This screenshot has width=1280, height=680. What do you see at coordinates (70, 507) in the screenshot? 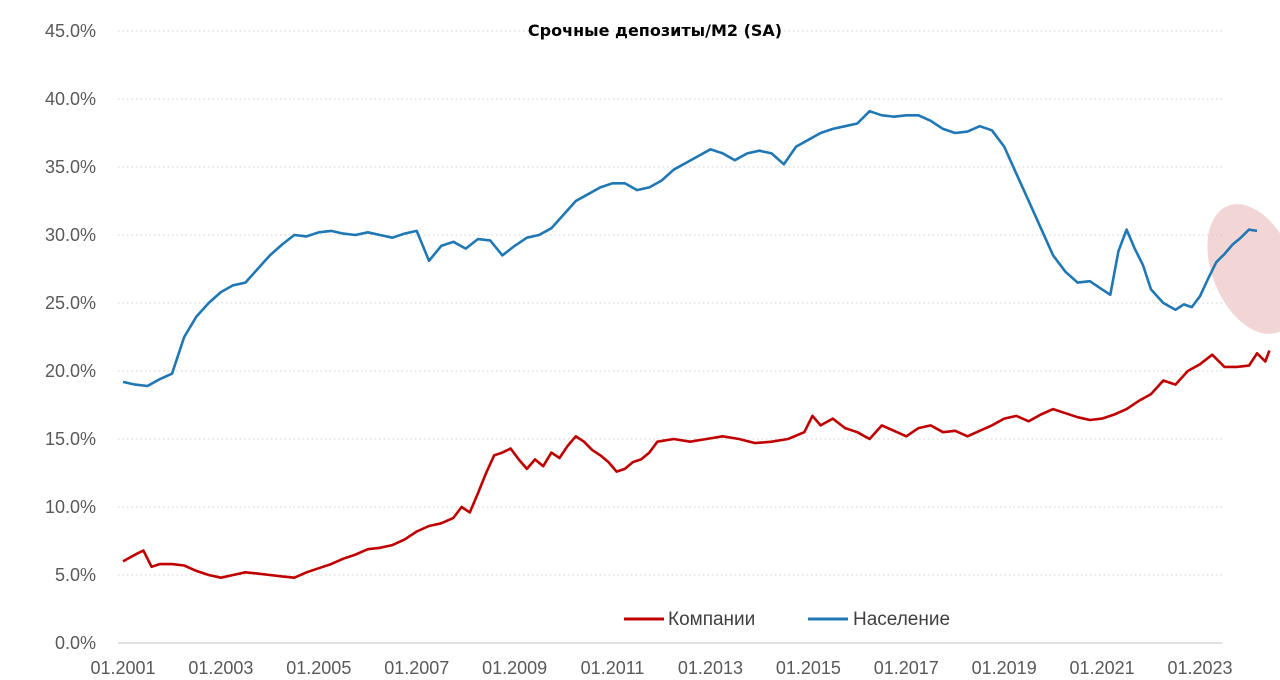
I see `y-tick-label: 10.0%` at bounding box center [70, 507].